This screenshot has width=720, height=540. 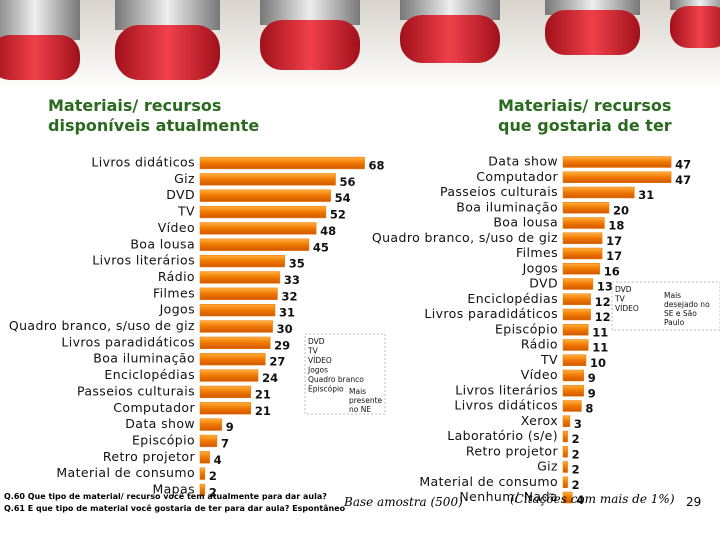 I want to click on value-label: 11, so click(x=600, y=348).